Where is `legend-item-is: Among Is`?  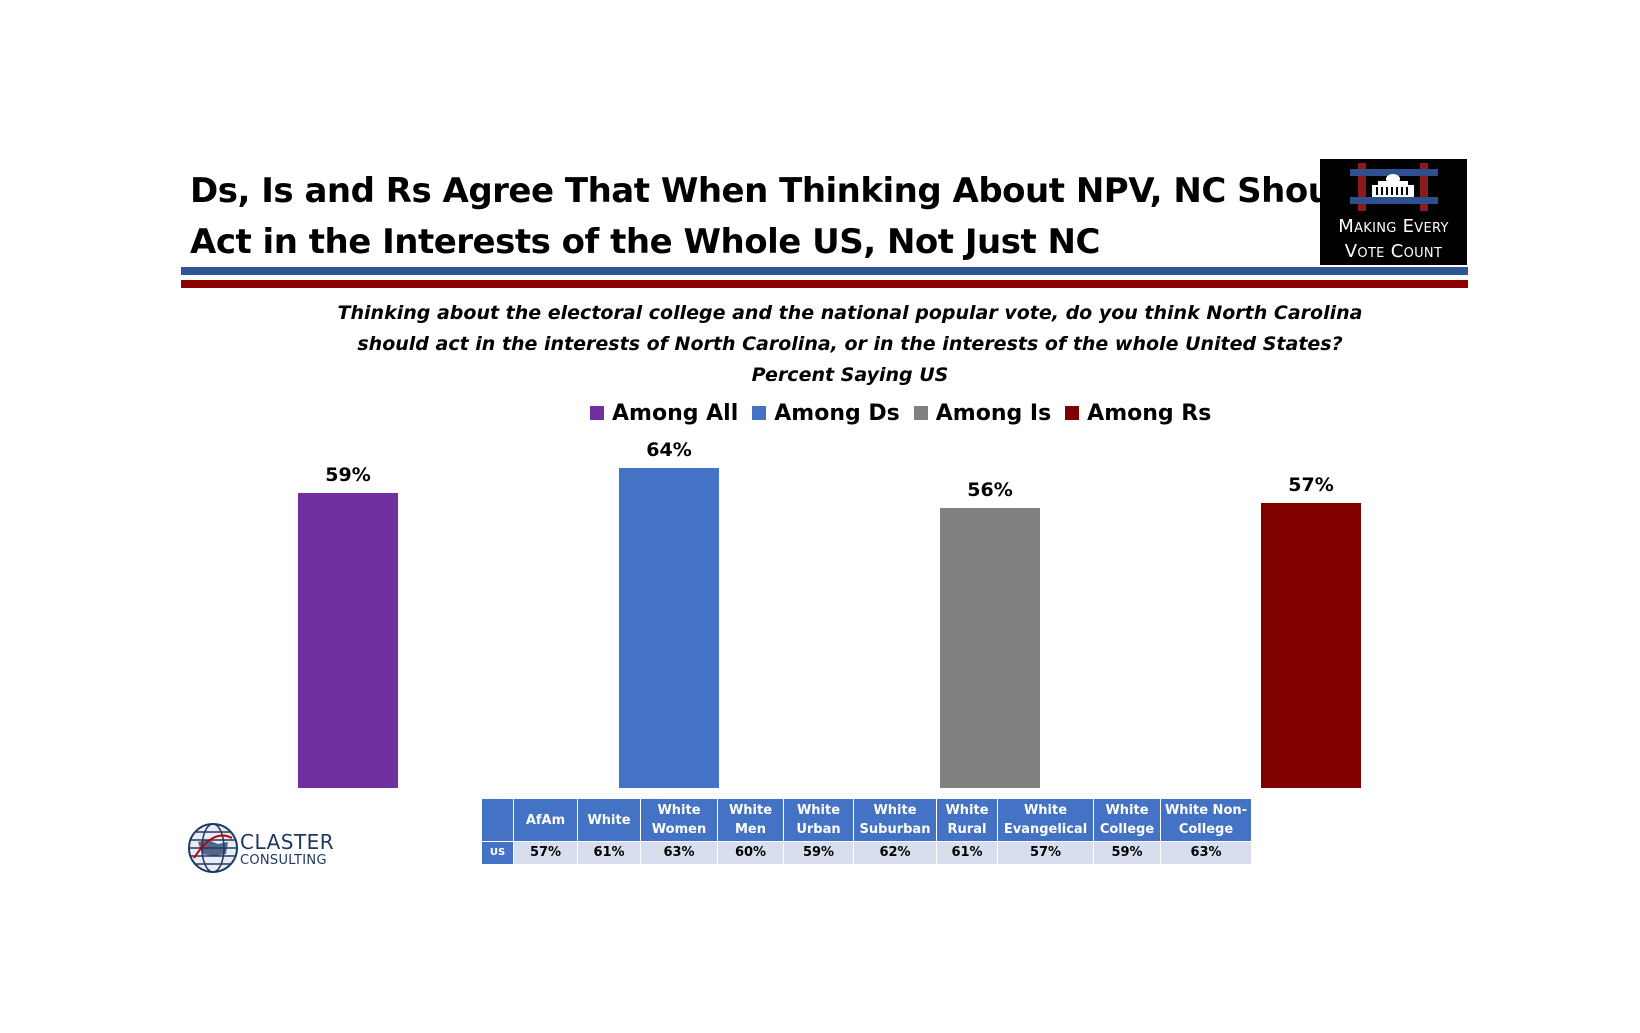 legend-item-is: Among Is is located at coordinates (982, 413).